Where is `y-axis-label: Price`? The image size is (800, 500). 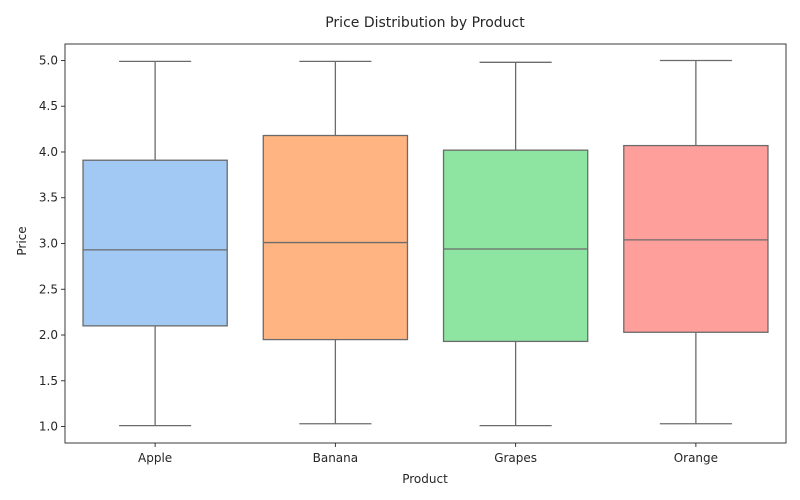 y-axis-label: Price is located at coordinates (22, 240).